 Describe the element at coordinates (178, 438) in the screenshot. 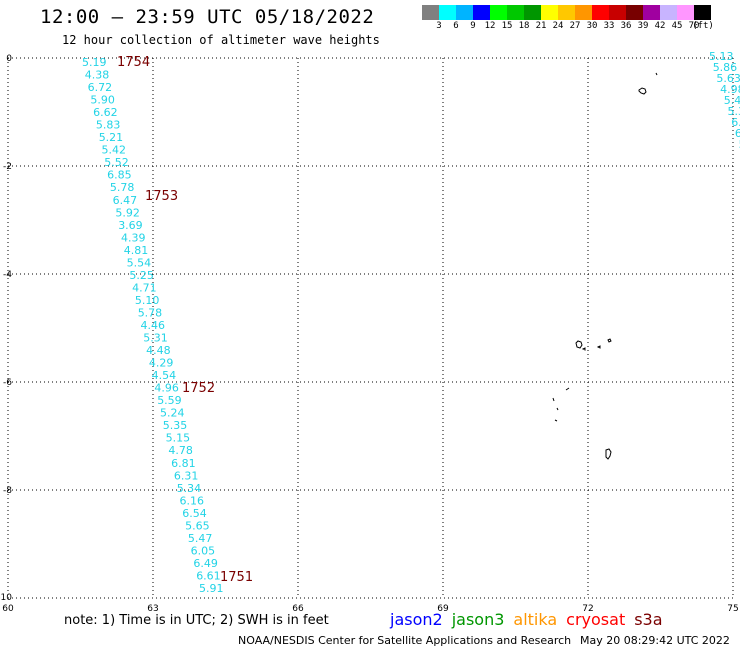

I see `swh-value: 5.15` at that location.